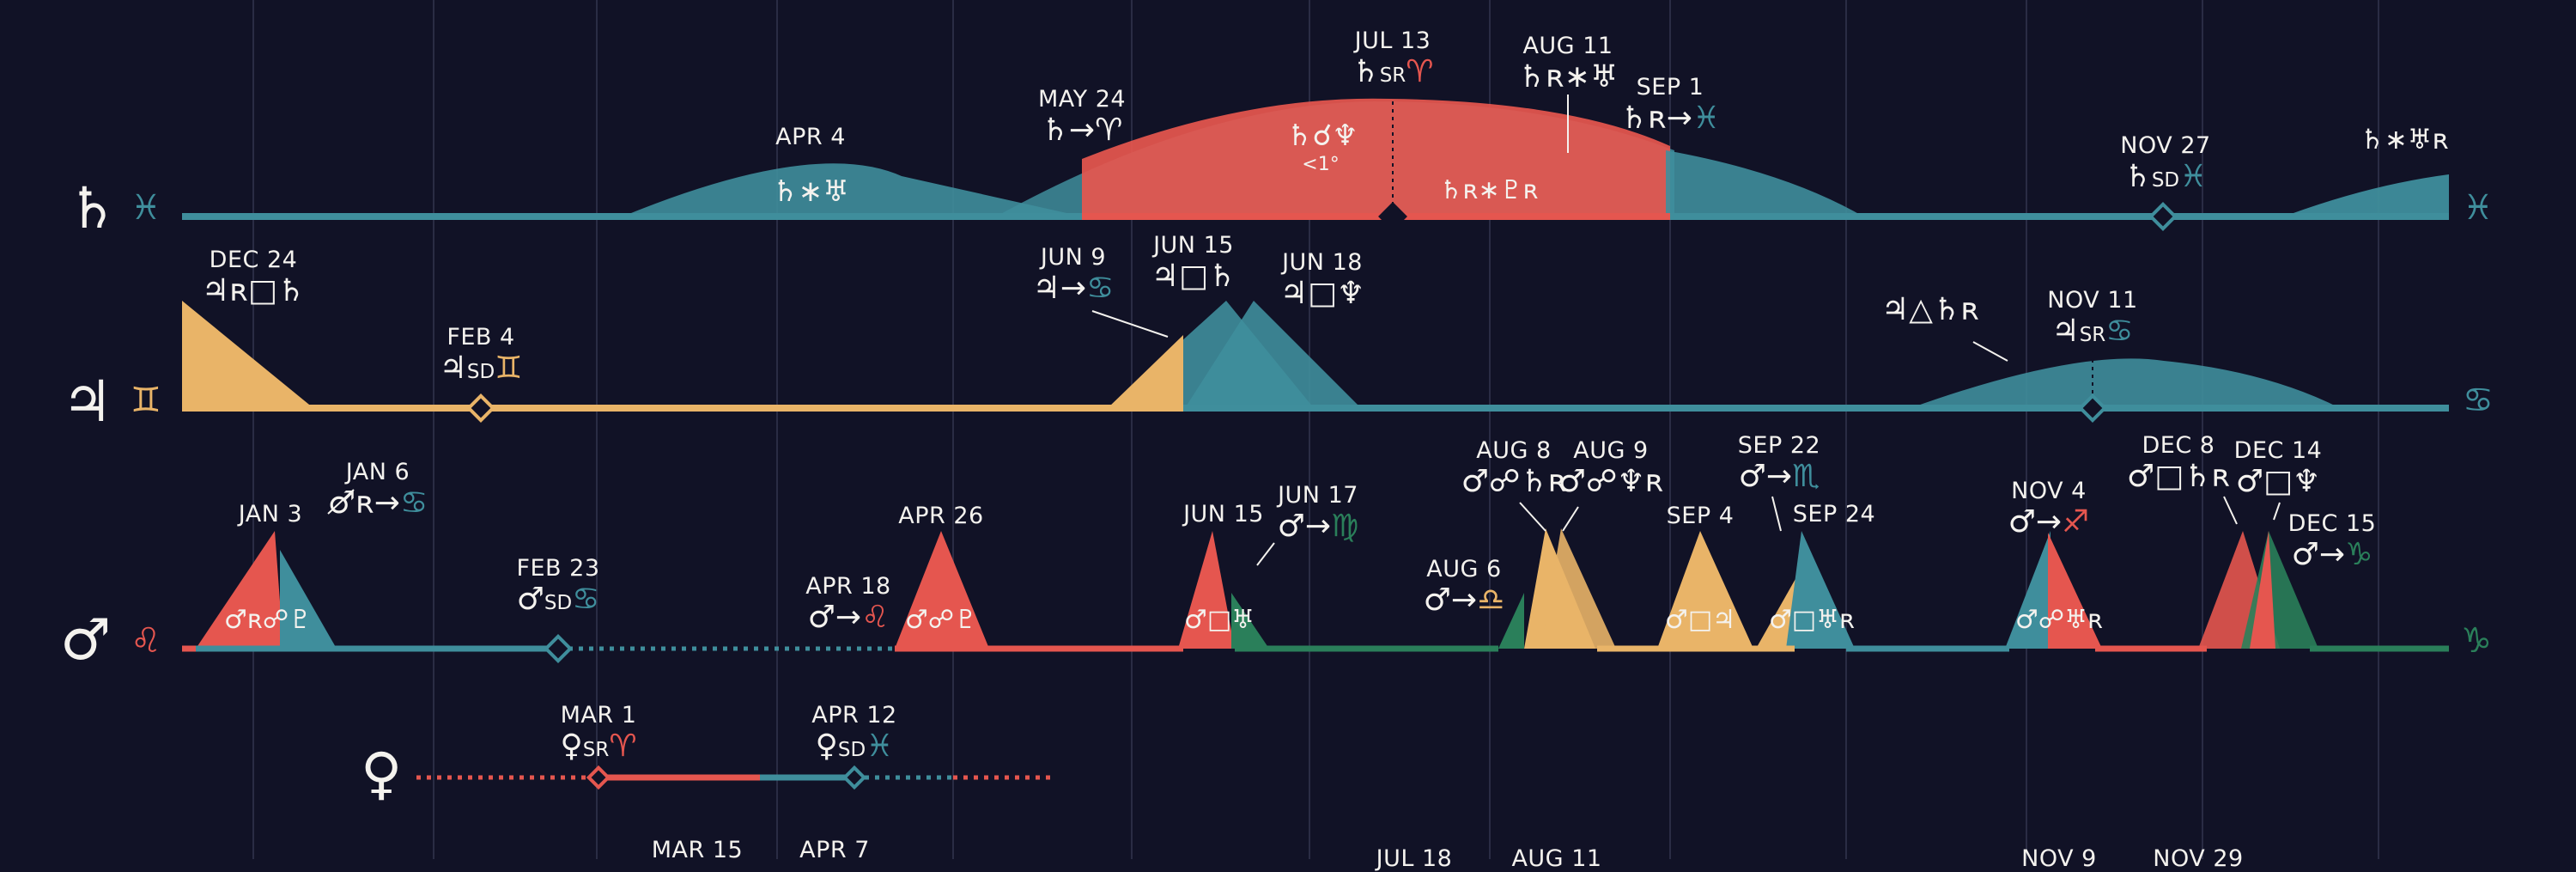  I want to click on label-mars-dec8: DEC 8 ♂□♄ʀ, so click(2178, 463).